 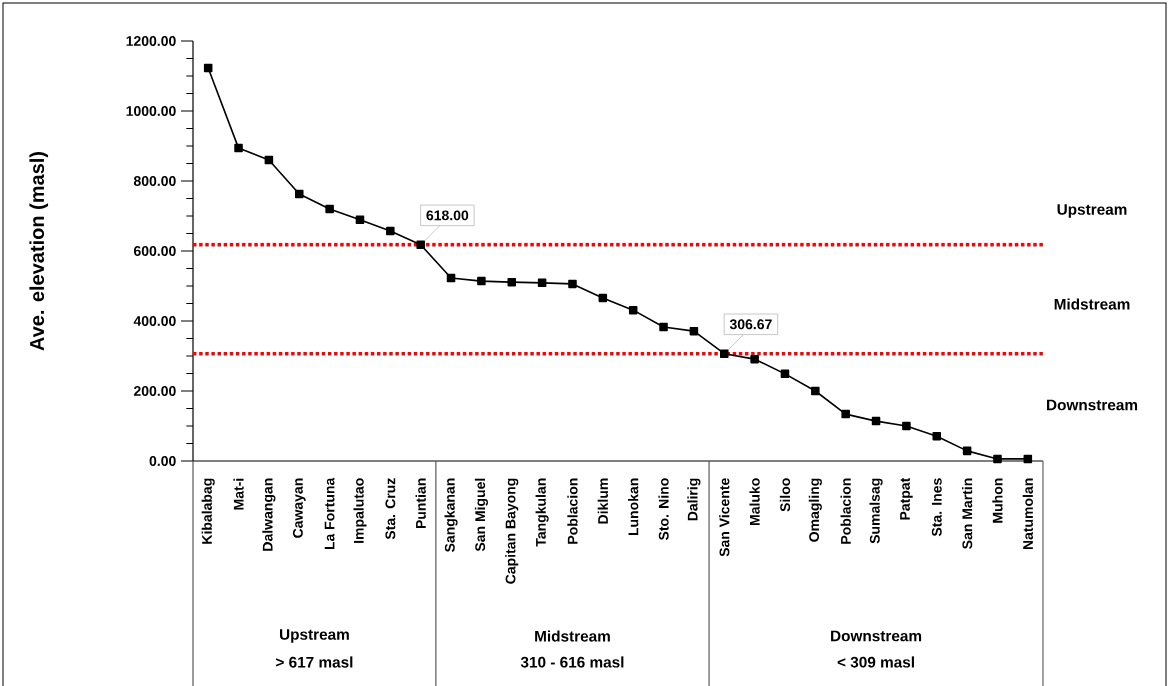 I want to click on x-tick-label: Mat-i, so click(x=238, y=494).